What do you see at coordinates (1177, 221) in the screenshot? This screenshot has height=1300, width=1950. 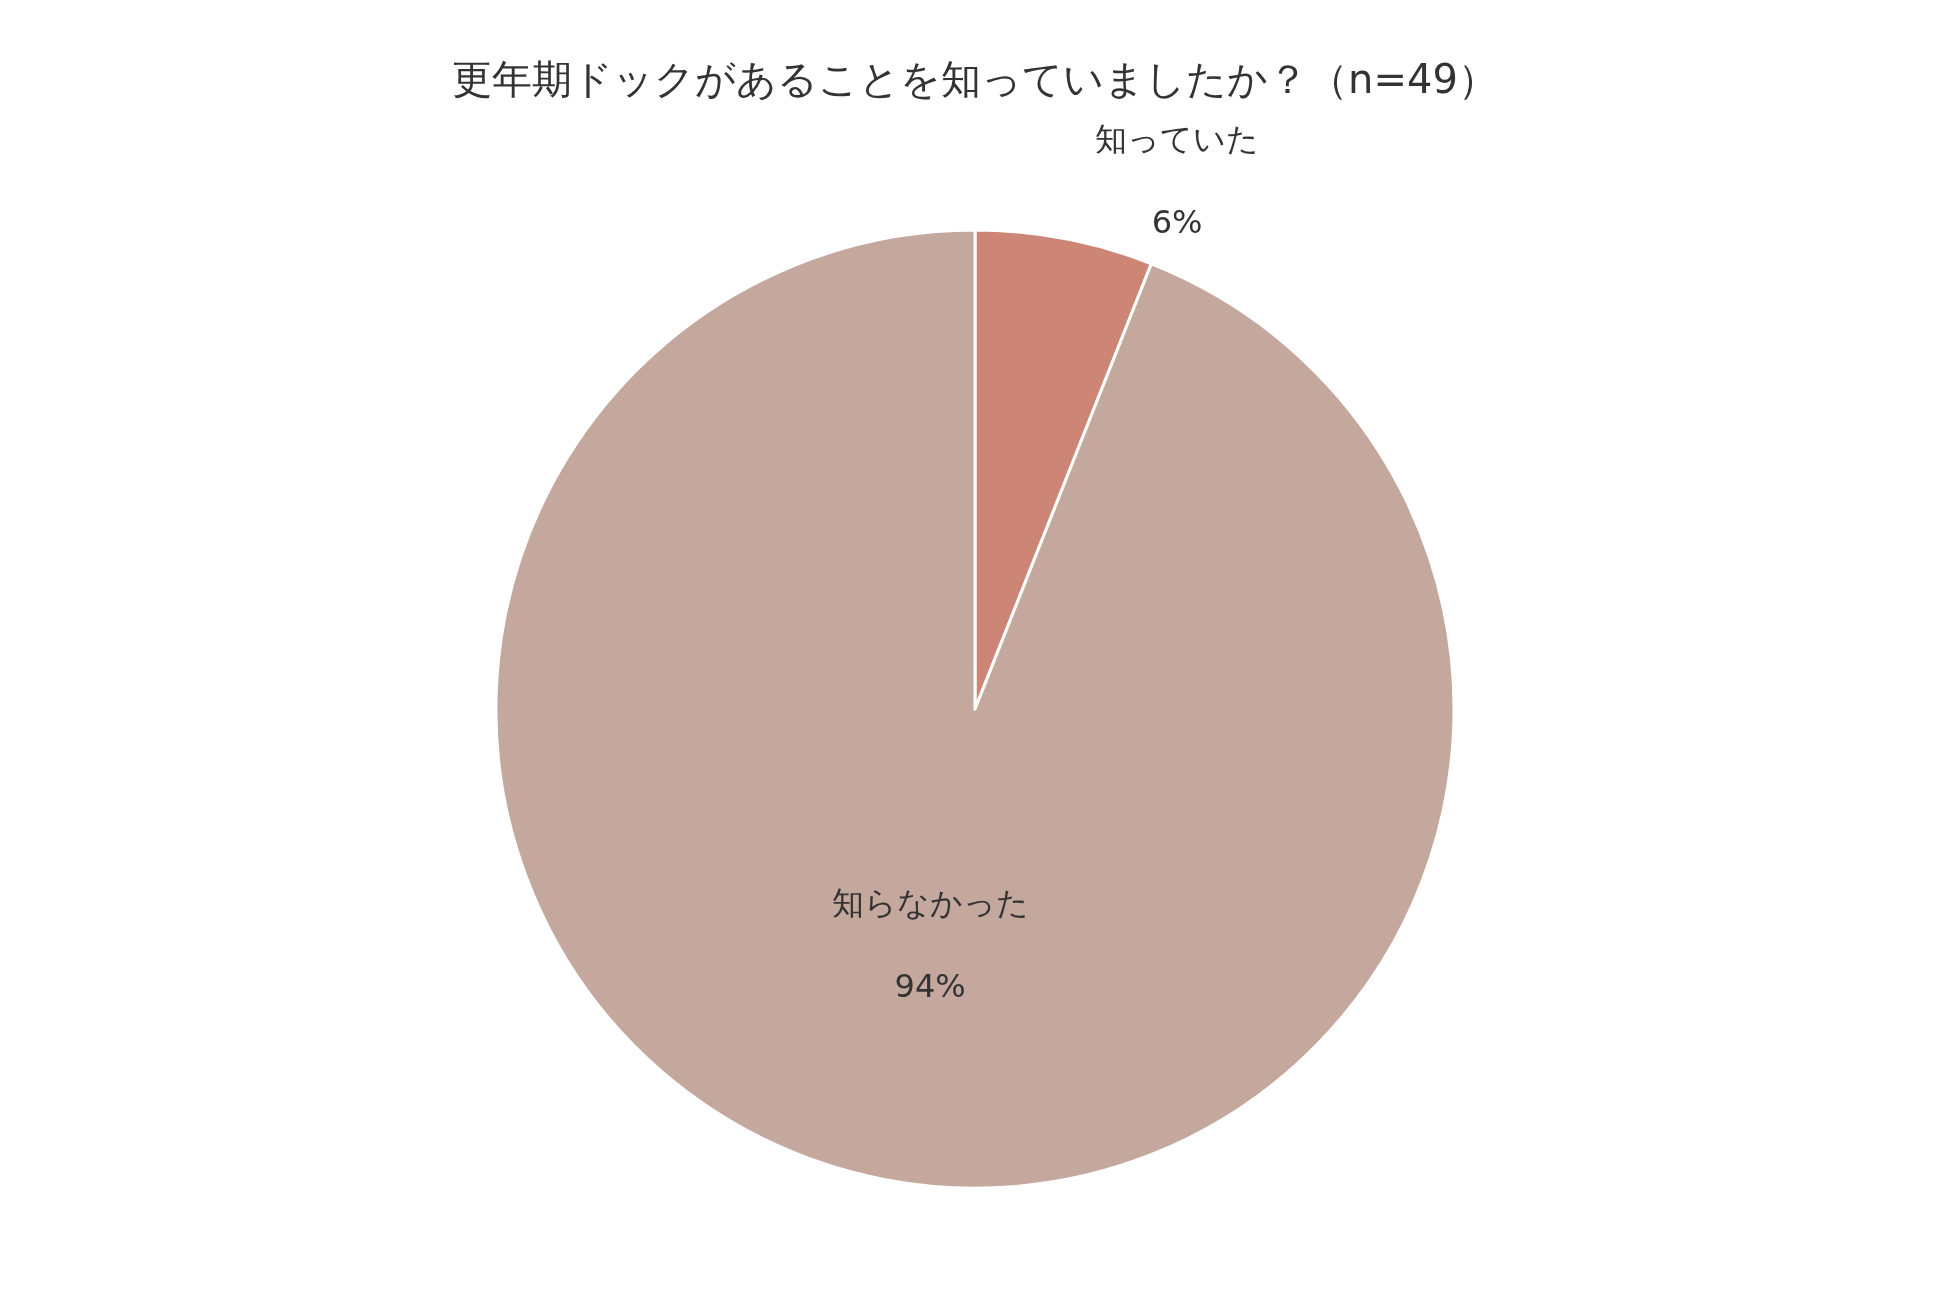 I see `data-label: 6%` at bounding box center [1177, 221].